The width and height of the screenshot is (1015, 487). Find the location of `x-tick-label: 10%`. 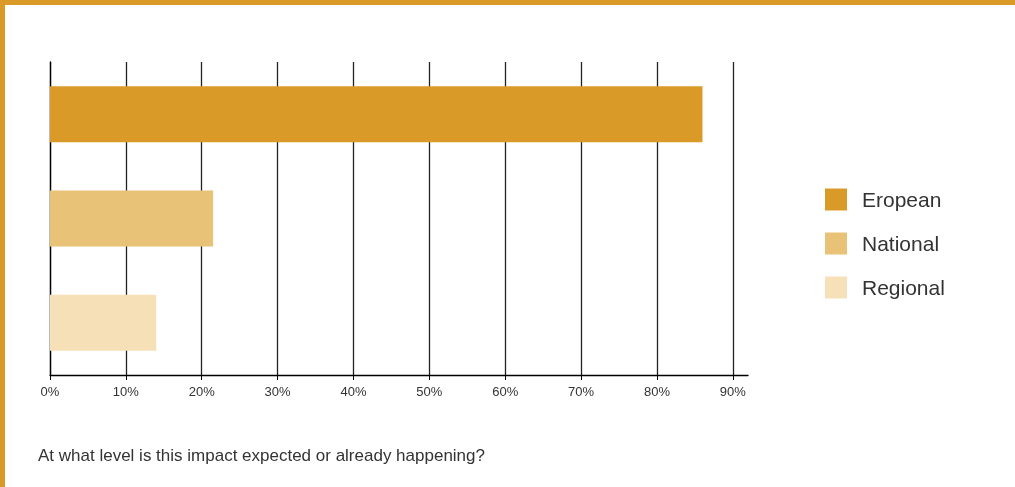

x-tick-label: 10% is located at coordinates (126, 391).